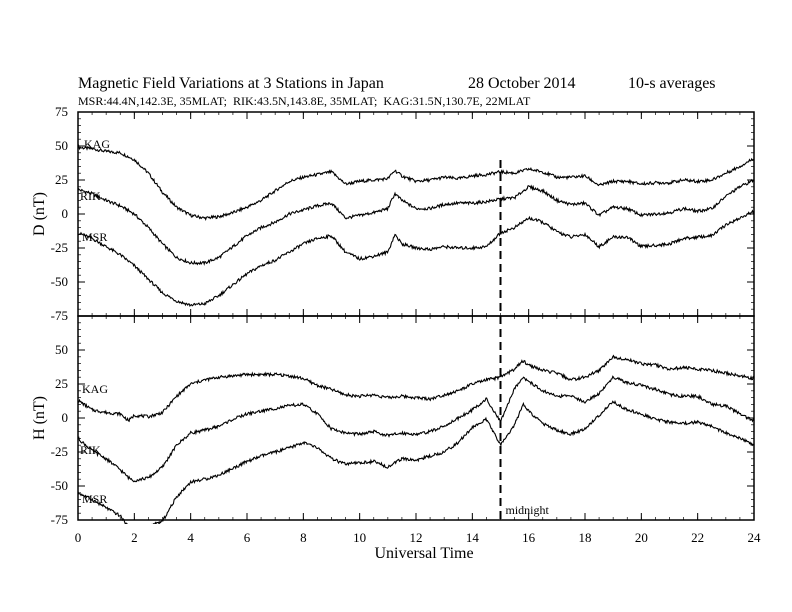 Image resolution: width=792 pixels, height=612 pixels. I want to click on series-line-msr, so click(416, 258).